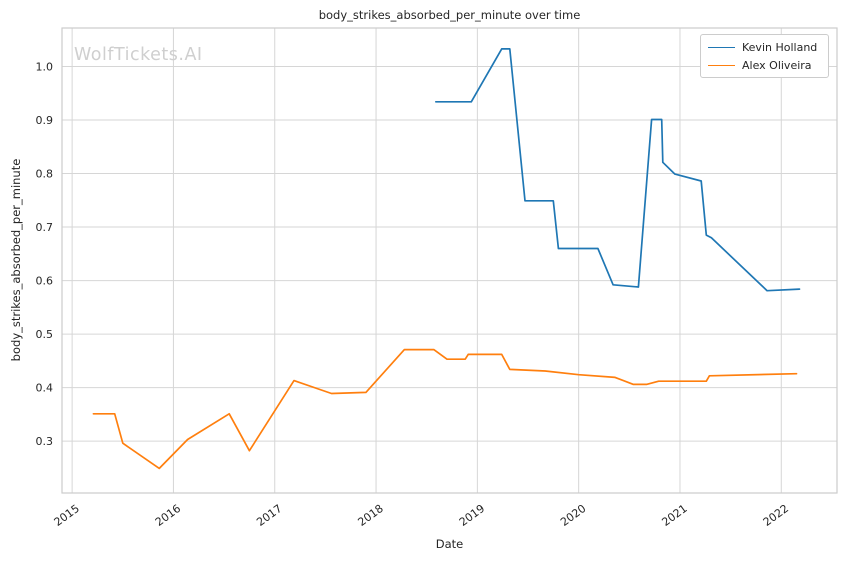 This screenshot has height=561, width=844. What do you see at coordinates (777, 65) in the screenshot?
I see `legend-label: Alex Oliveira` at bounding box center [777, 65].